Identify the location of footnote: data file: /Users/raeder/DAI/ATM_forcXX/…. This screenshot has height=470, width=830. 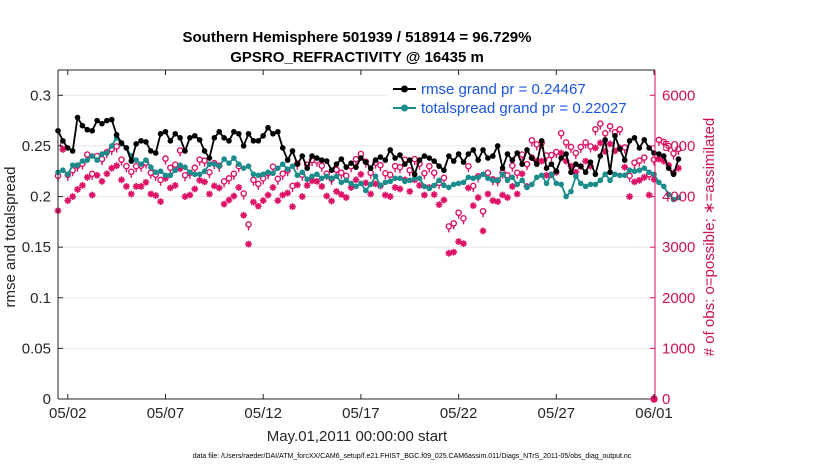
(412, 456).